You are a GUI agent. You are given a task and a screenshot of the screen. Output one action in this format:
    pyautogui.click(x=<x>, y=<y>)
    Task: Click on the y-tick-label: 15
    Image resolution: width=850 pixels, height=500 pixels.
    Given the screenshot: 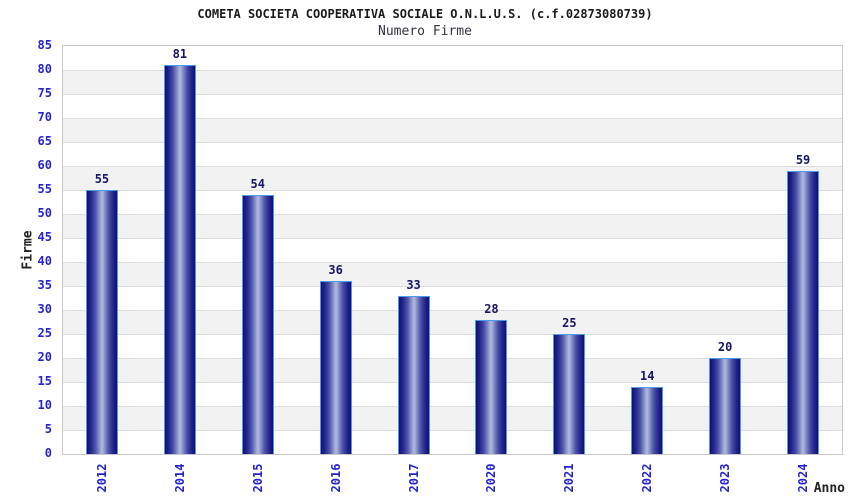 What is the action you would take?
    pyautogui.click(x=44, y=381)
    